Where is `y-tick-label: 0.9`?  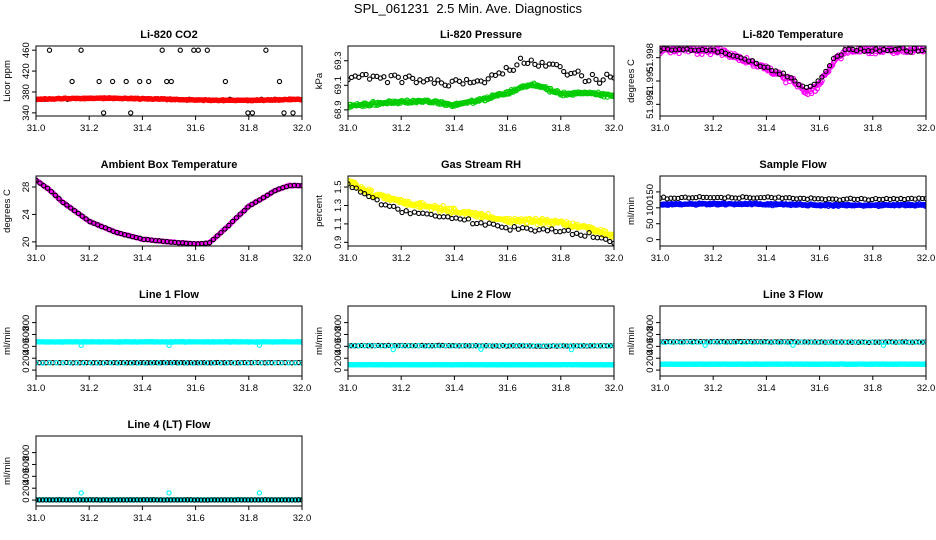
y-tick-label: 0.9 is located at coordinates (338, 242).